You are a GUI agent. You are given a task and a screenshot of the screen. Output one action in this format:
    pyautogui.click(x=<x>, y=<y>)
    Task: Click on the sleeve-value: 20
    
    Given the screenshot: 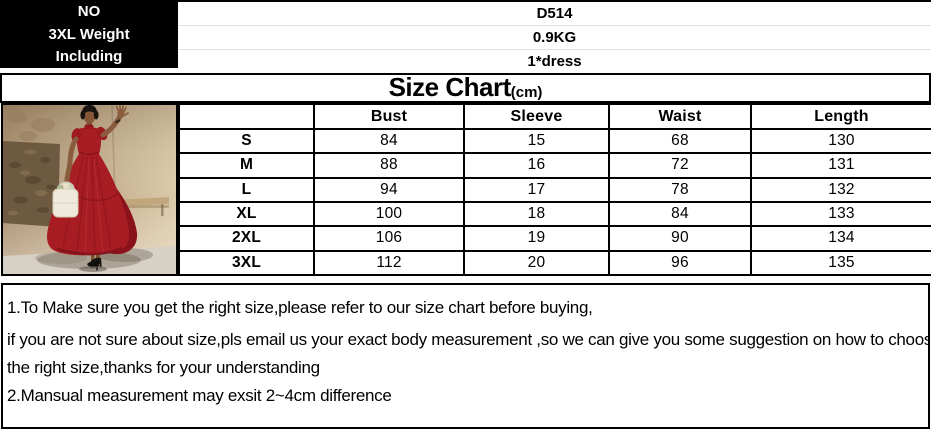 What is the action you would take?
    pyautogui.click(x=536, y=263)
    